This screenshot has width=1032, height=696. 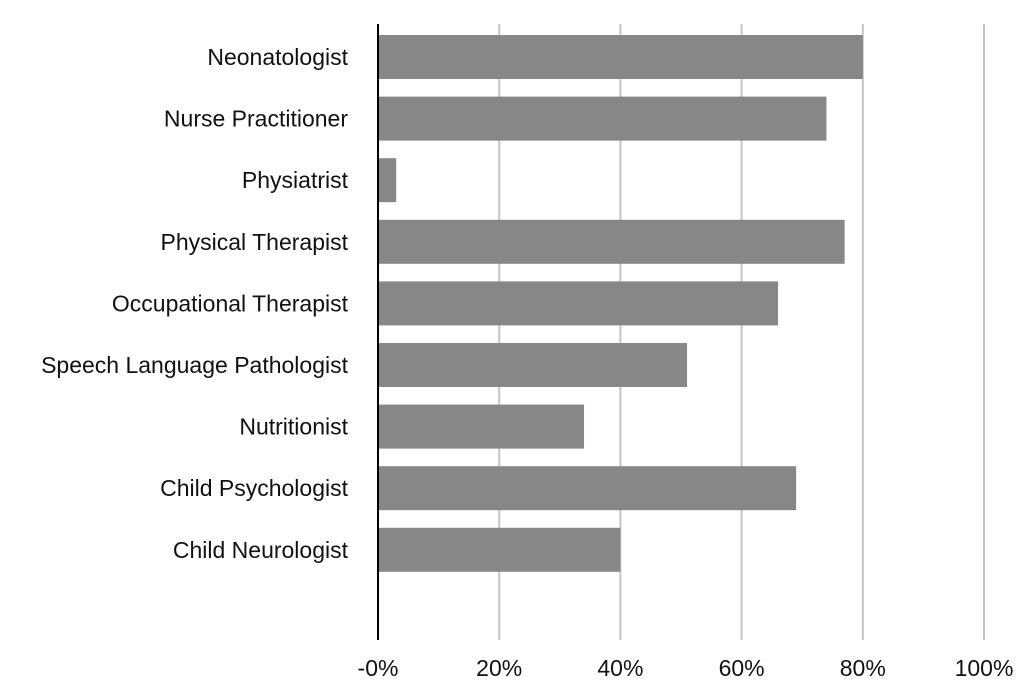 I want to click on category-label: Neonatologist, so click(x=277, y=57).